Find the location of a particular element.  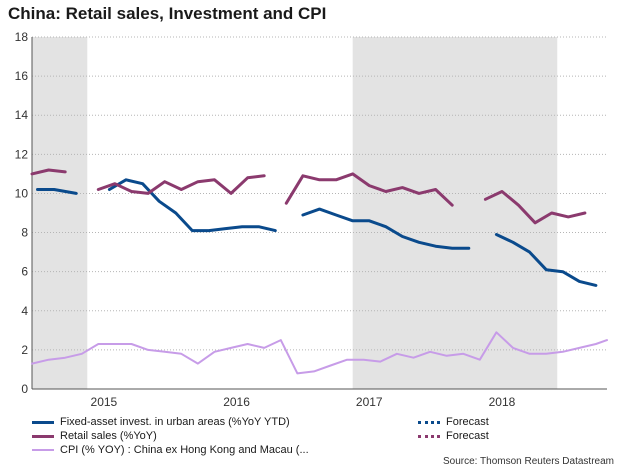

y-tick-label-14: 14 is located at coordinates (22, 115).